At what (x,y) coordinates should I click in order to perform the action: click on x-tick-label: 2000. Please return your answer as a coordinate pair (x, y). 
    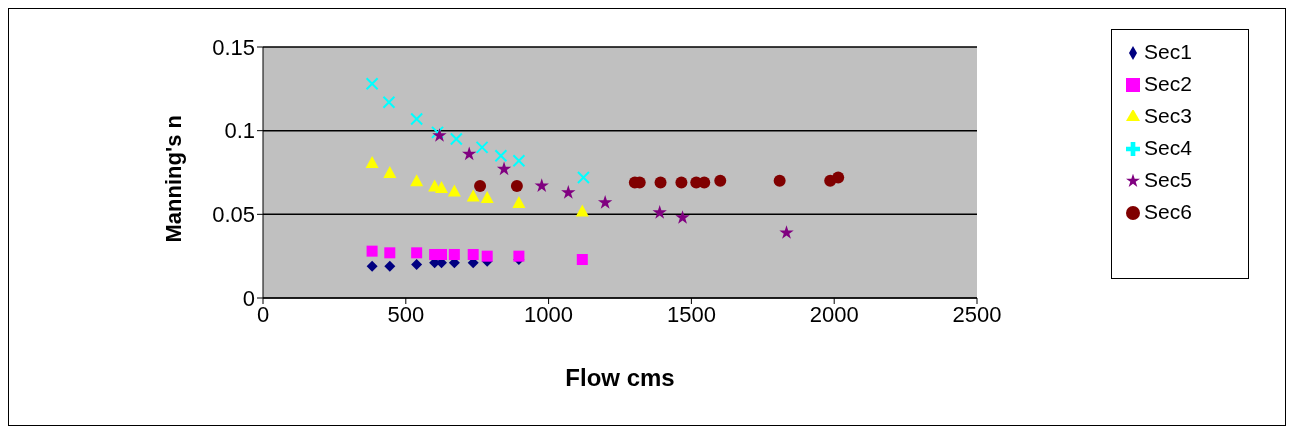
    Looking at the image, I should click on (834, 314).